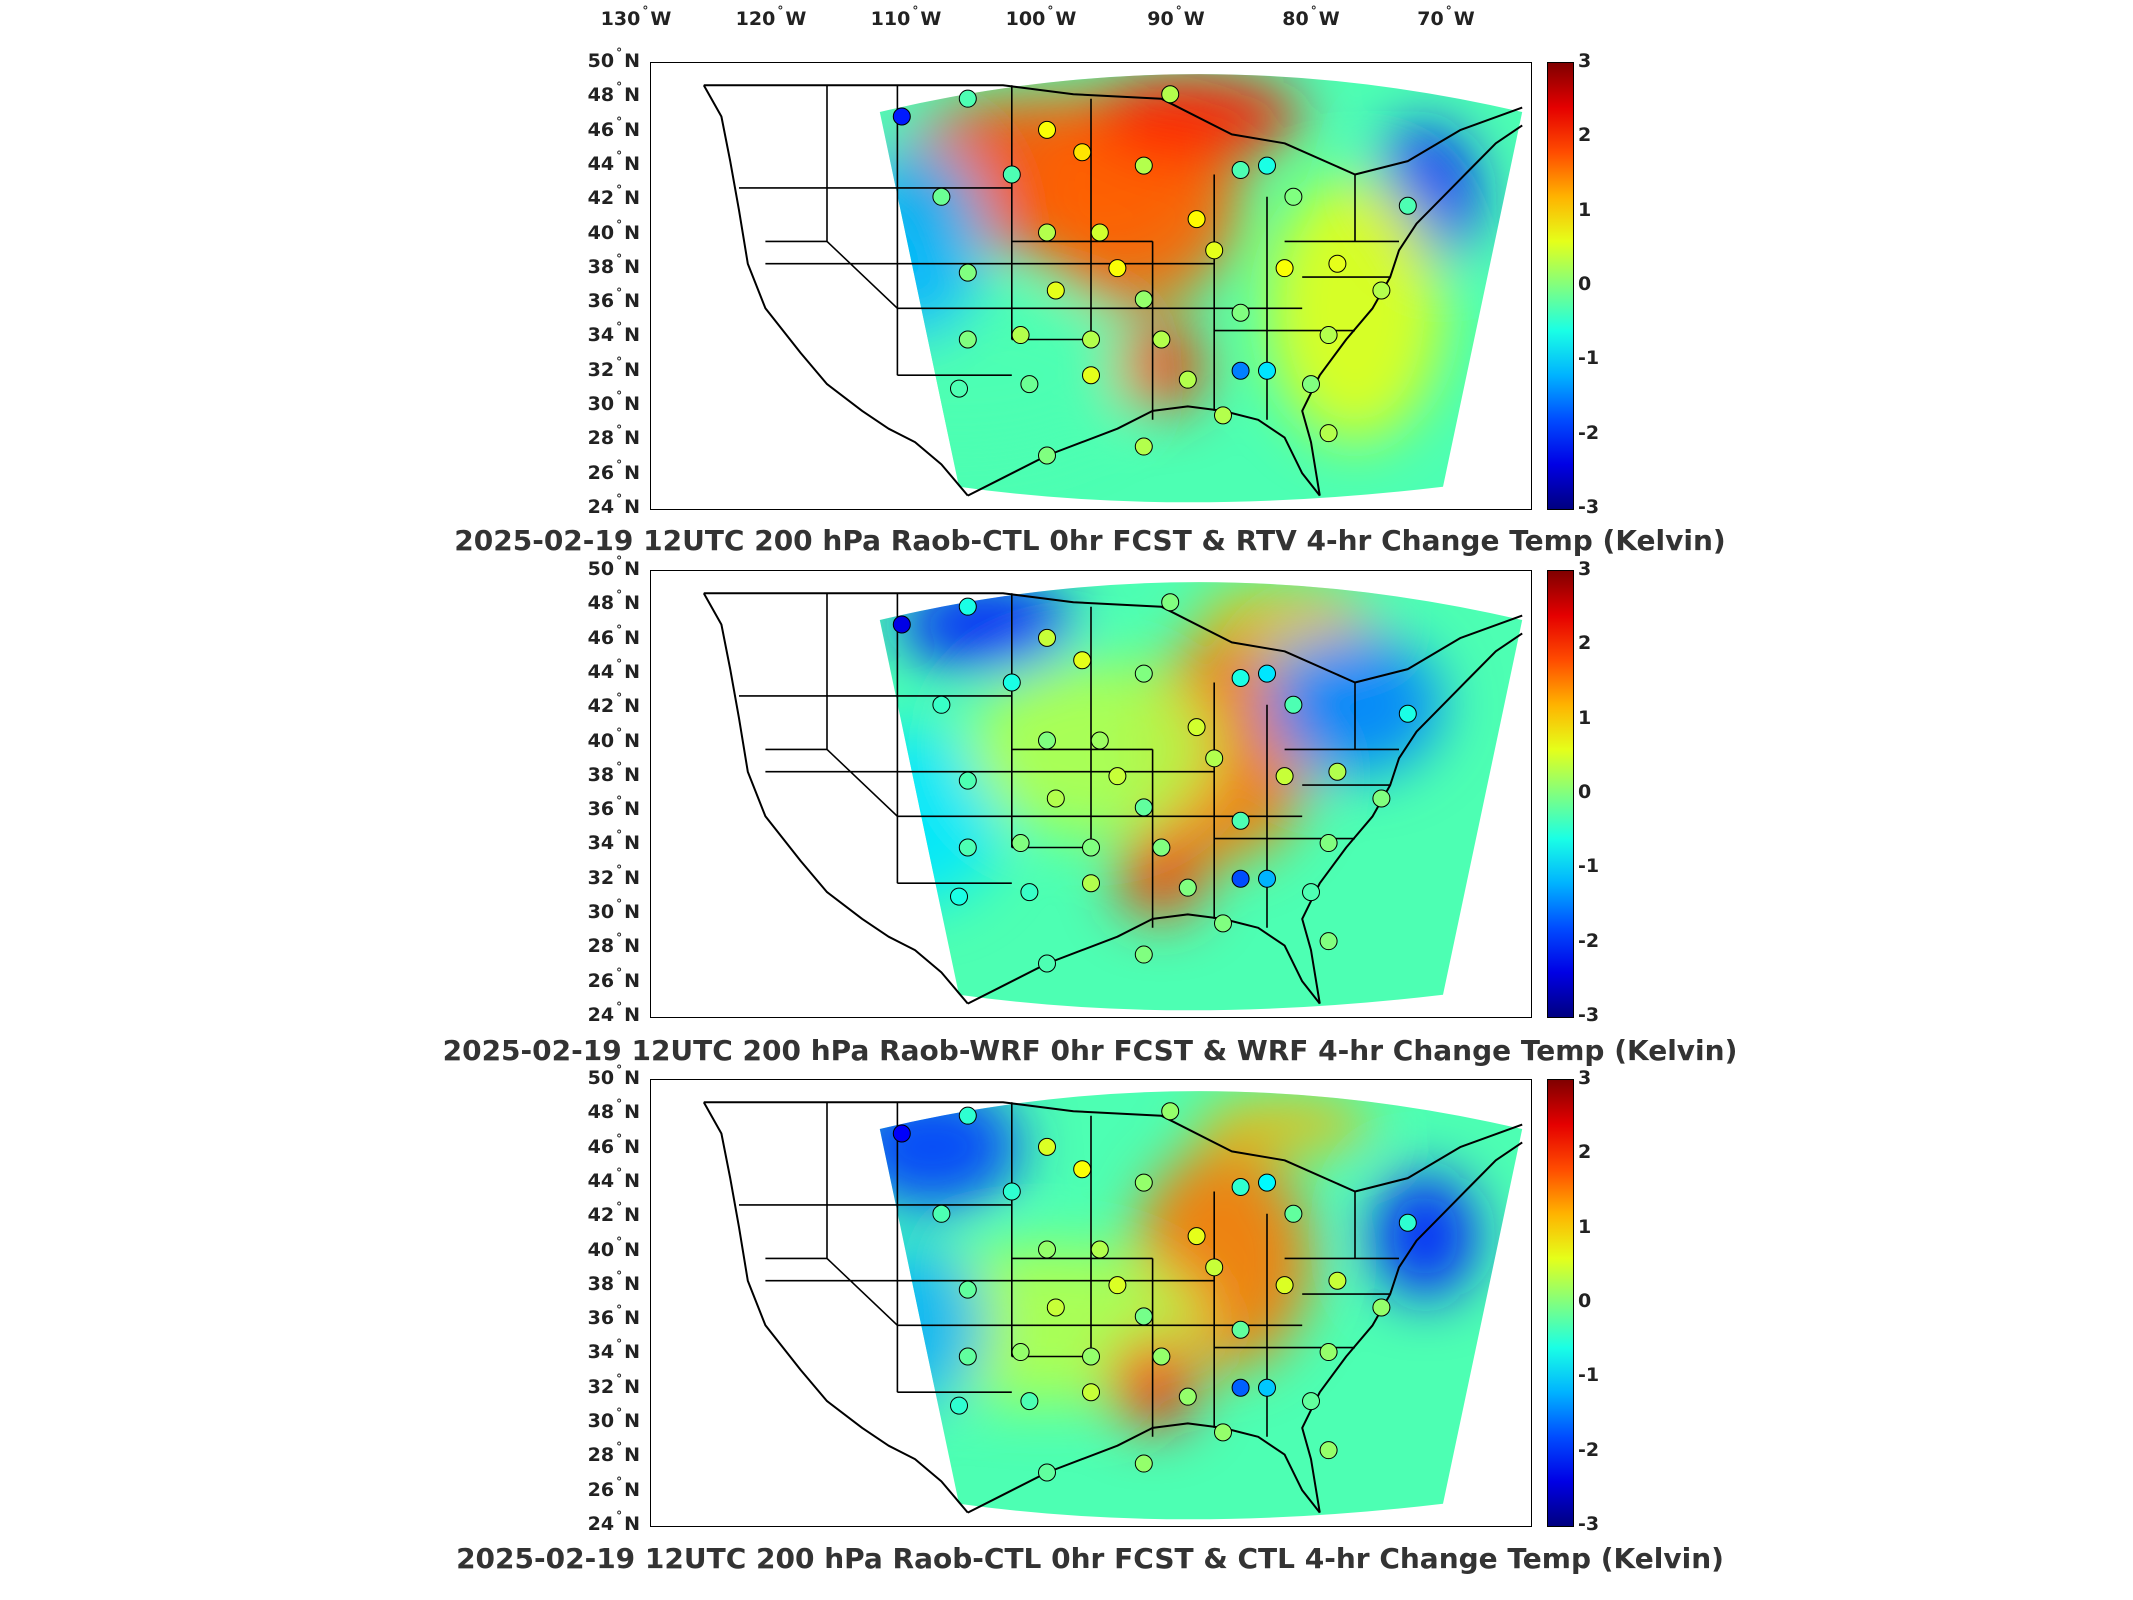  I want to click on latitude-label: 26 ° N, so click(613, 978).